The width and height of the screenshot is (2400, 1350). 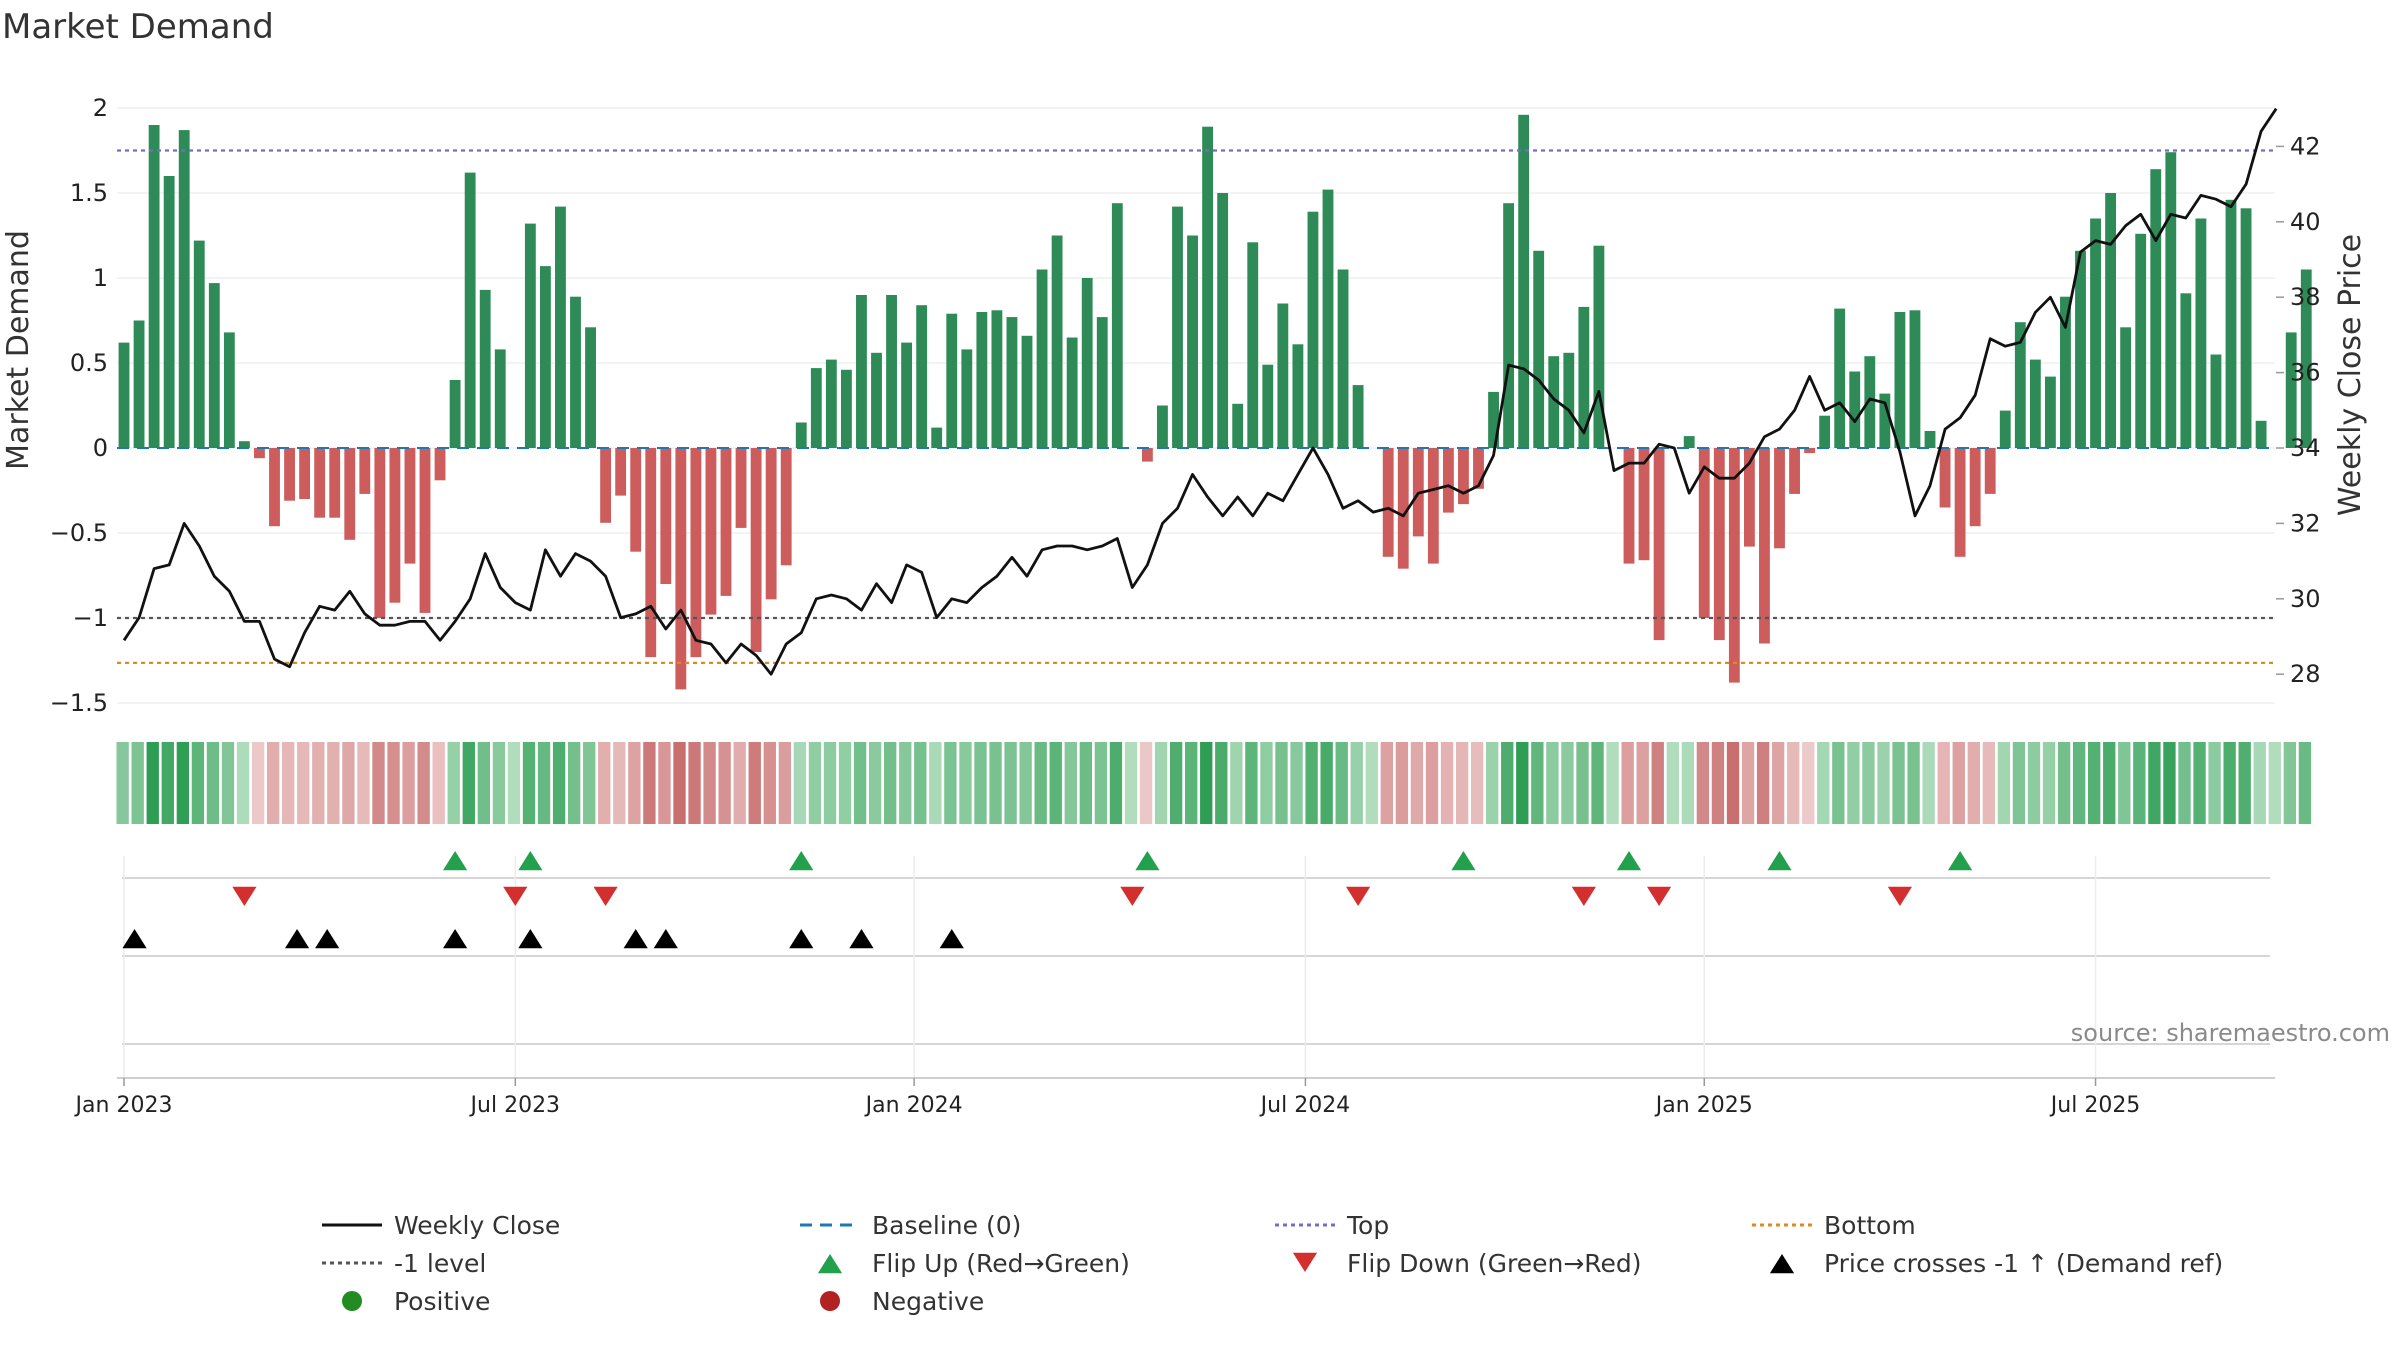 I want to click on left-tick-label: −0.5, so click(x=79, y=533).